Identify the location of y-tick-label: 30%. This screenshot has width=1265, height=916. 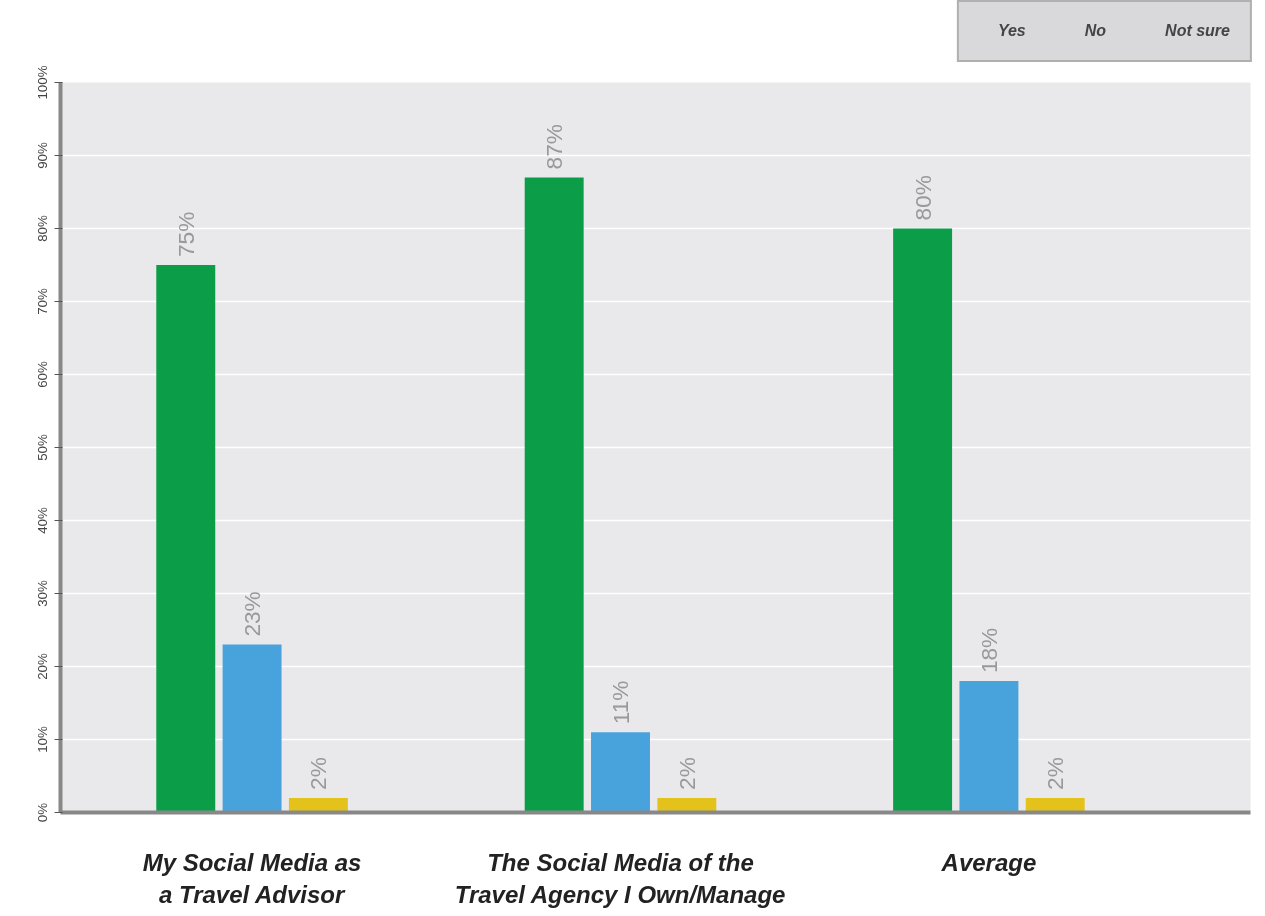
(42, 593).